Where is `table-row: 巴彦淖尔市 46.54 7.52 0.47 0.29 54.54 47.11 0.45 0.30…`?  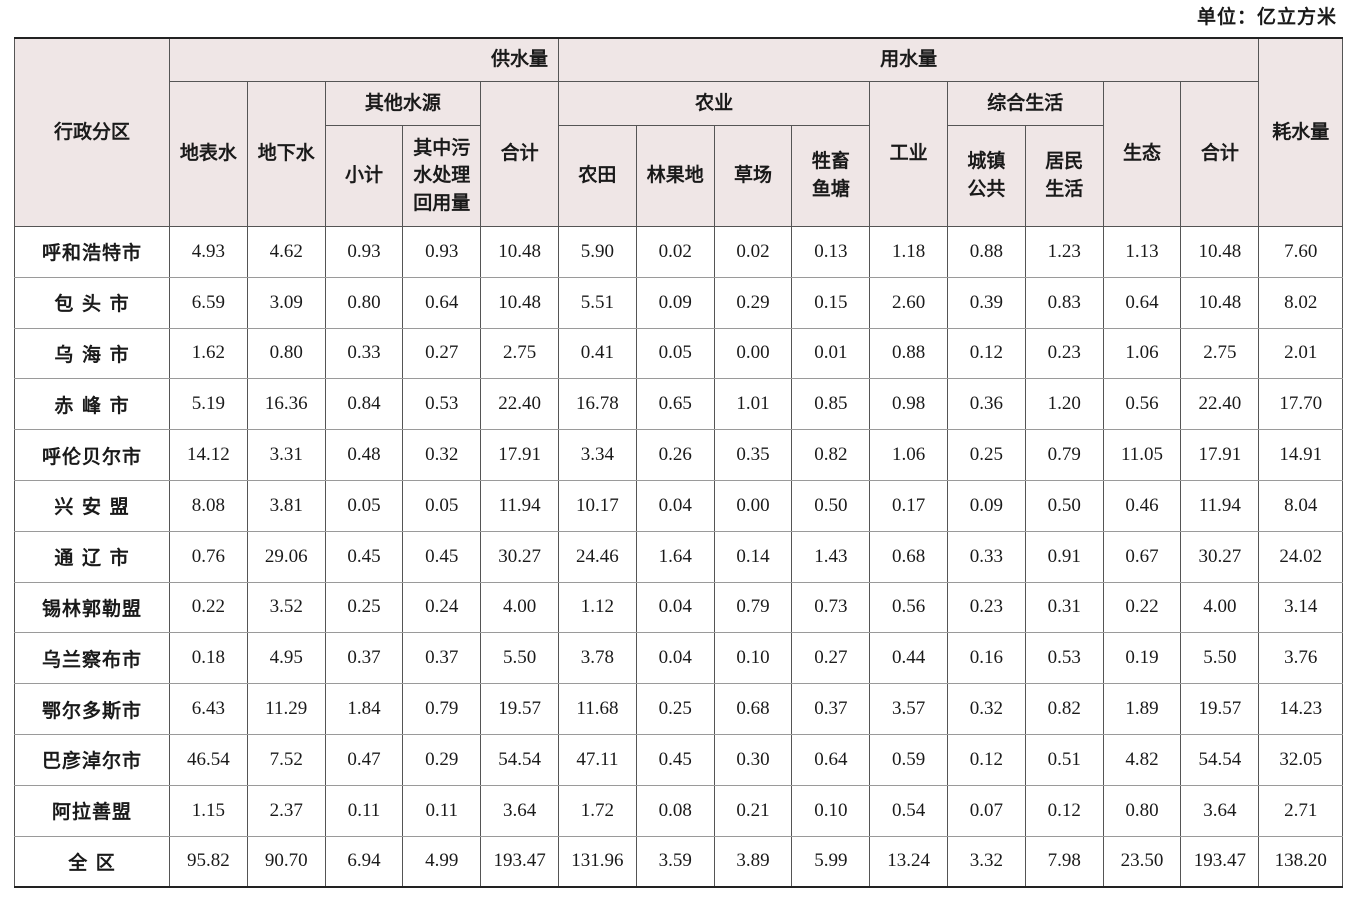
table-row: 巴彦淖尔市 46.54 7.52 0.47 0.29 54.54 47.11 0.45 0.30… is located at coordinates (679, 759).